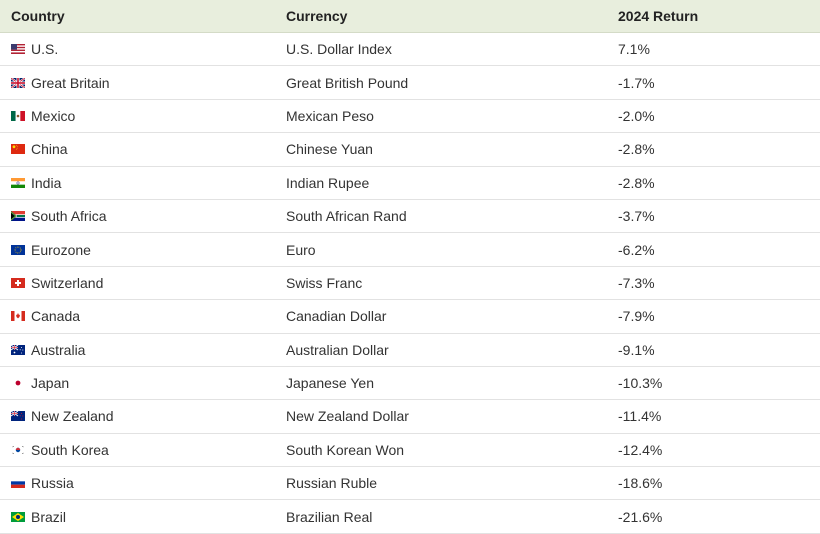  Describe the element at coordinates (18, 383) in the screenshot. I see `jp-flag-icon` at that location.